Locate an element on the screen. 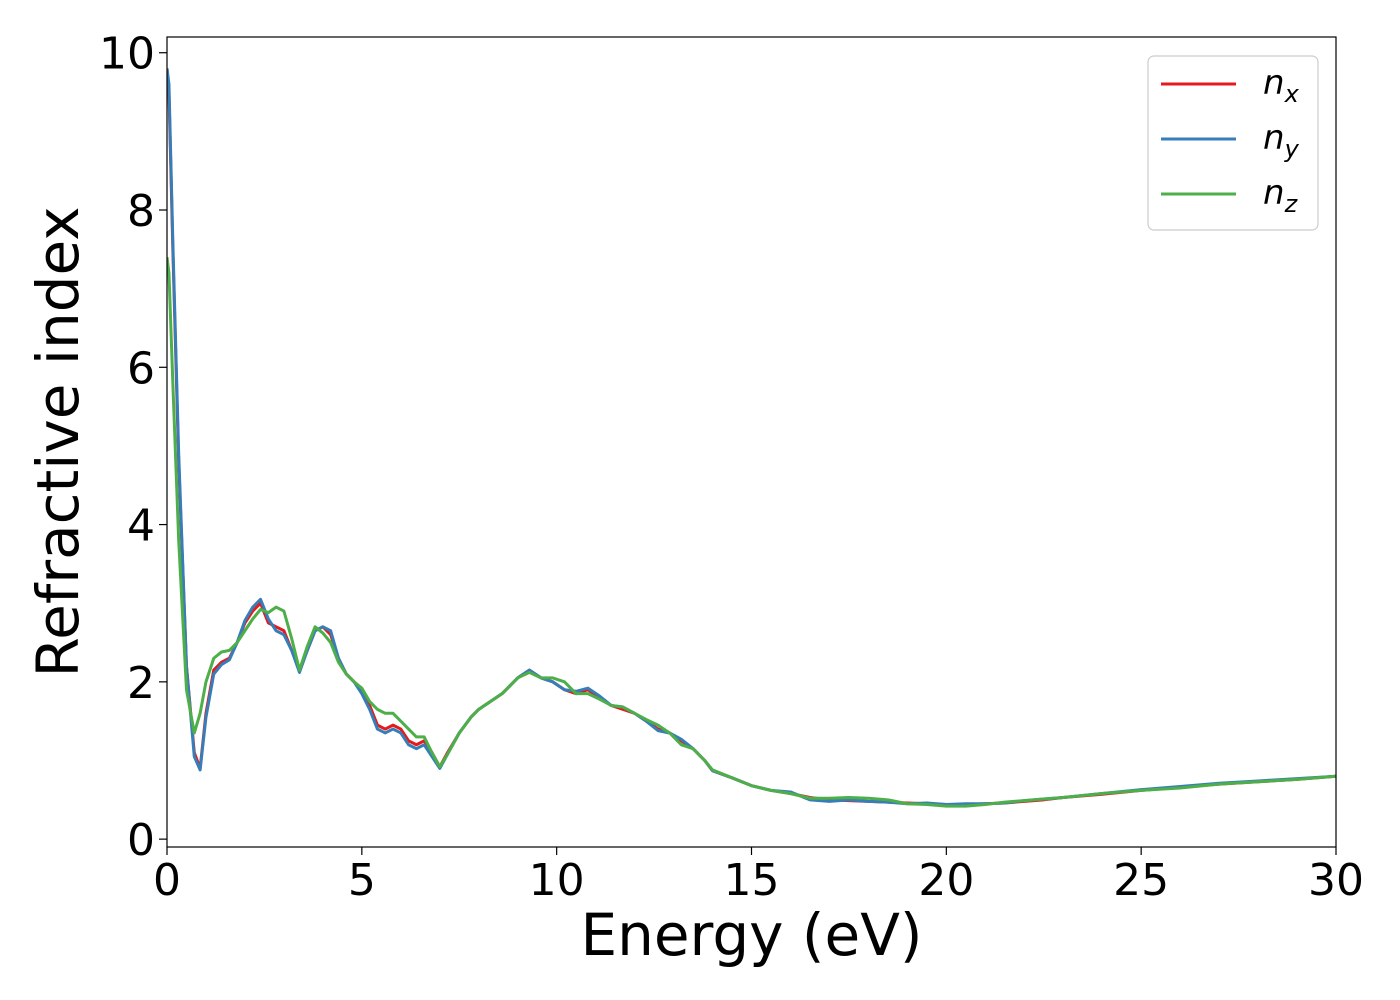 This screenshot has width=1400, height=1000. y-tick-label: 10 is located at coordinates (127, 54).